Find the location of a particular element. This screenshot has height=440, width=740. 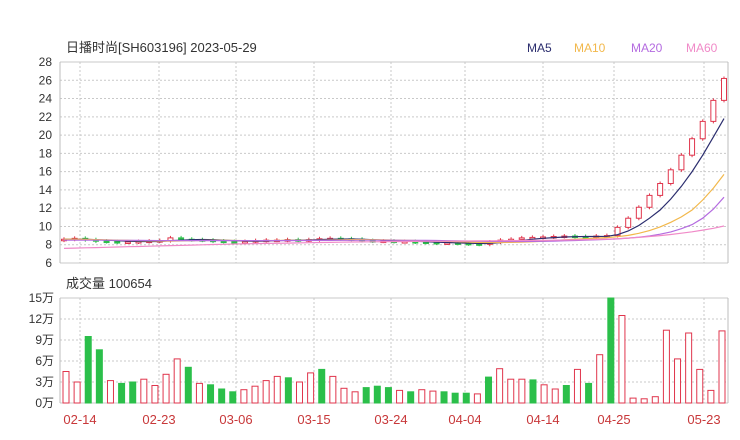

price-tick-label: 16 is located at coordinates (46, 172).